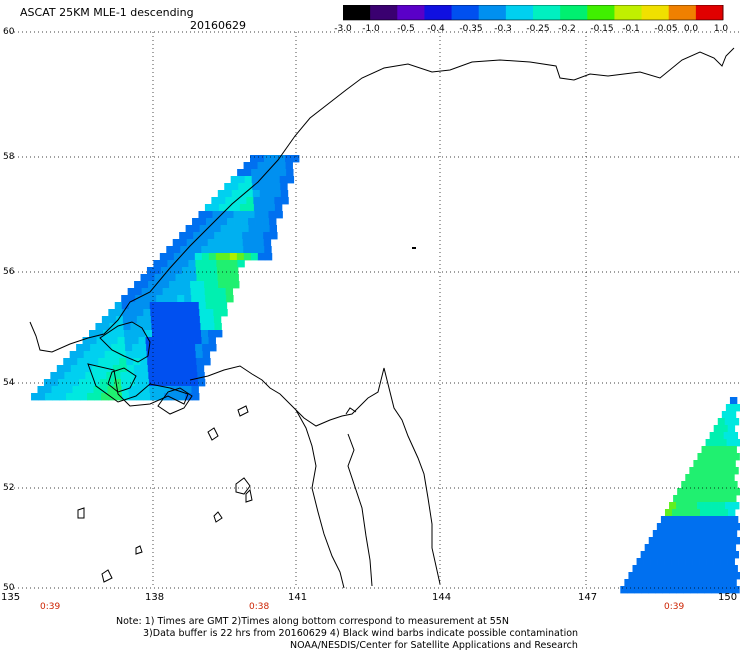 The height and width of the screenshot is (651, 740). What do you see at coordinates (384, 12) in the screenshot?
I see `colorbar-swatch` at bounding box center [384, 12].